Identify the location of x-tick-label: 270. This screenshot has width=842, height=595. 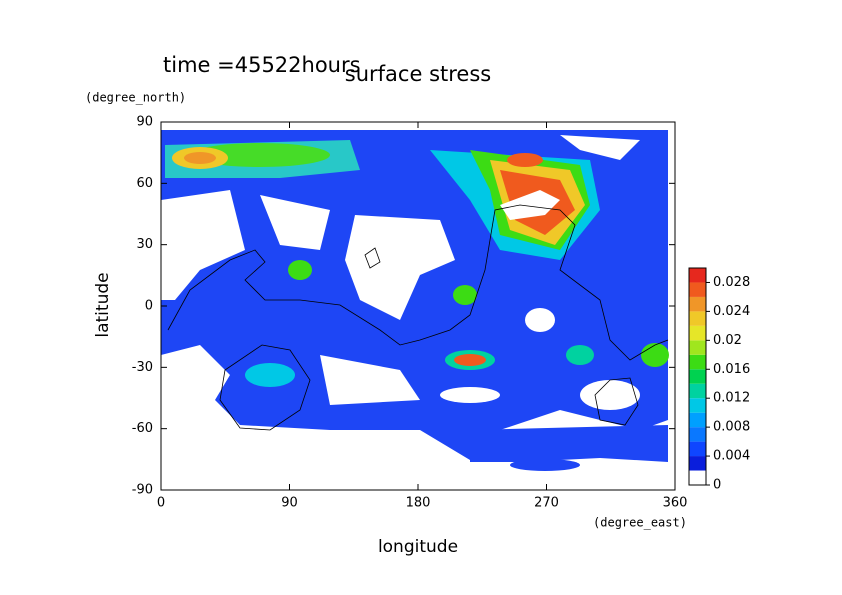
(546, 503).